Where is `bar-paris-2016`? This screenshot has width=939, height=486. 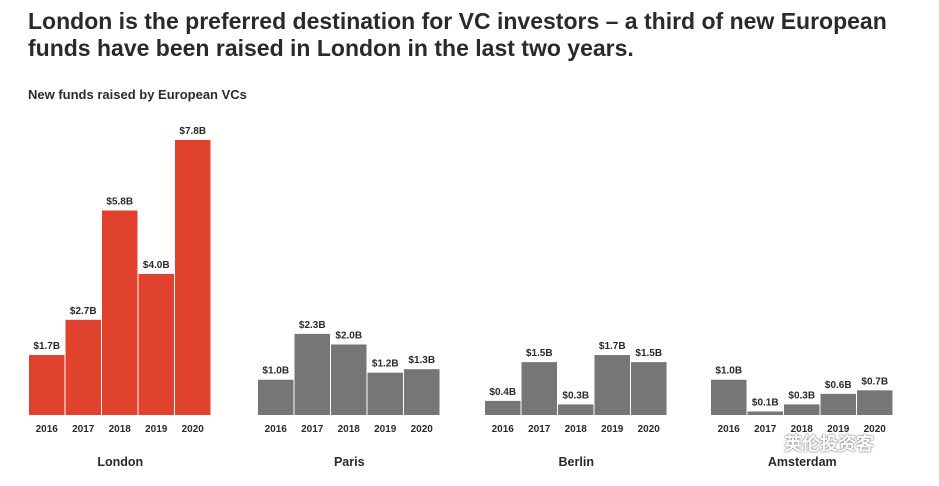 bar-paris-2016 is located at coordinates (276, 397).